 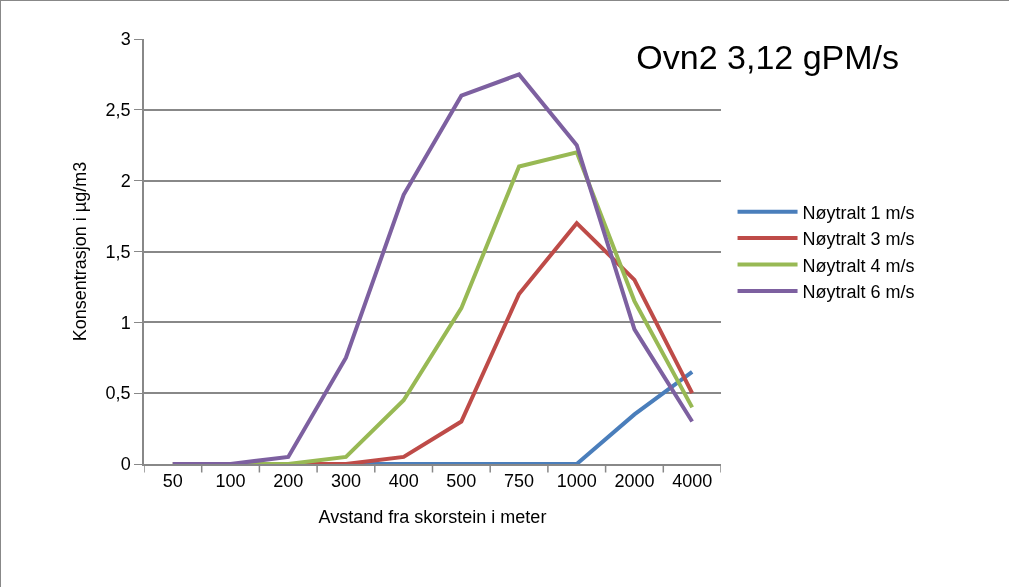 I want to click on x-tick-label: 4000, so click(x=692, y=481).